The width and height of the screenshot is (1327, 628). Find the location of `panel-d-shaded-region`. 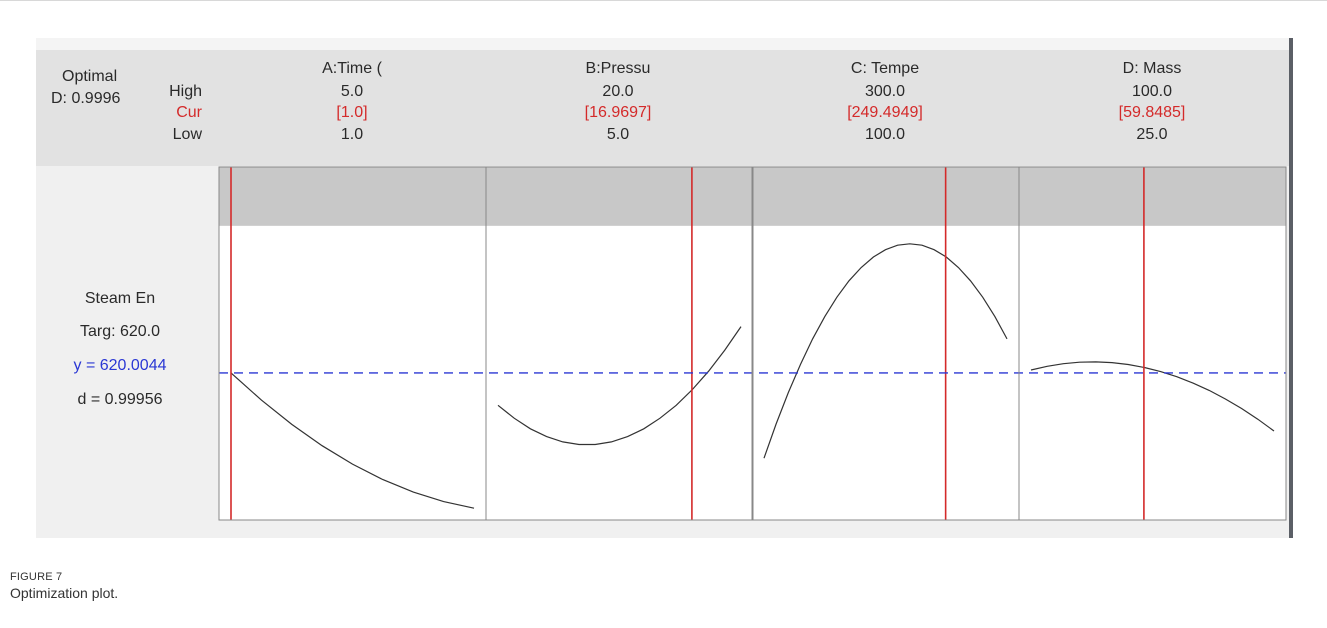

panel-d-shaded-region is located at coordinates (1152, 196).